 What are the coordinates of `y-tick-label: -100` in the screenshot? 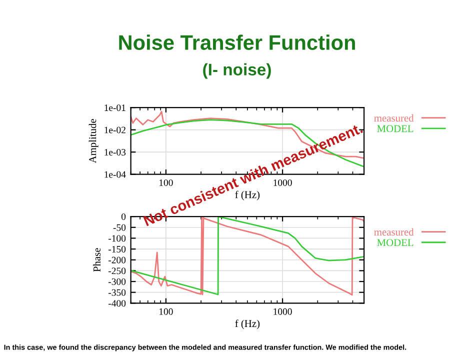 It's located at (117, 238).